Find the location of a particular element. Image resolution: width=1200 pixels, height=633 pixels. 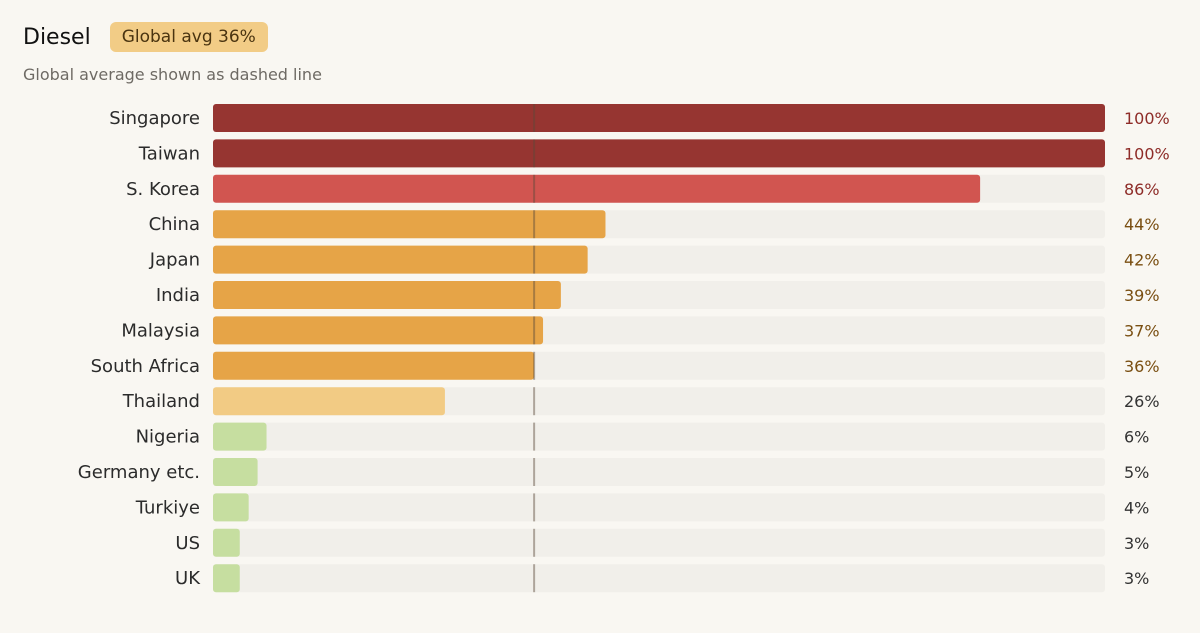

category-label: Singapore is located at coordinates (154, 118).